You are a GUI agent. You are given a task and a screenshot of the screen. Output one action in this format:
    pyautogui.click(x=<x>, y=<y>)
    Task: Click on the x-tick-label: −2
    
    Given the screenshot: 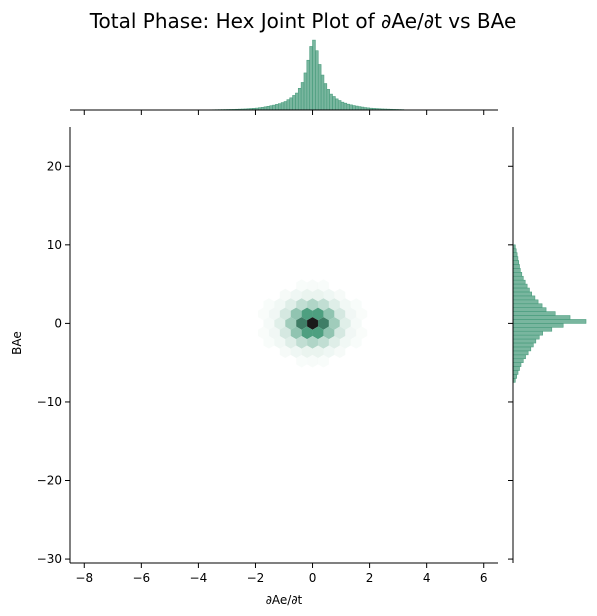 What is the action you would take?
    pyautogui.click(x=256, y=578)
    